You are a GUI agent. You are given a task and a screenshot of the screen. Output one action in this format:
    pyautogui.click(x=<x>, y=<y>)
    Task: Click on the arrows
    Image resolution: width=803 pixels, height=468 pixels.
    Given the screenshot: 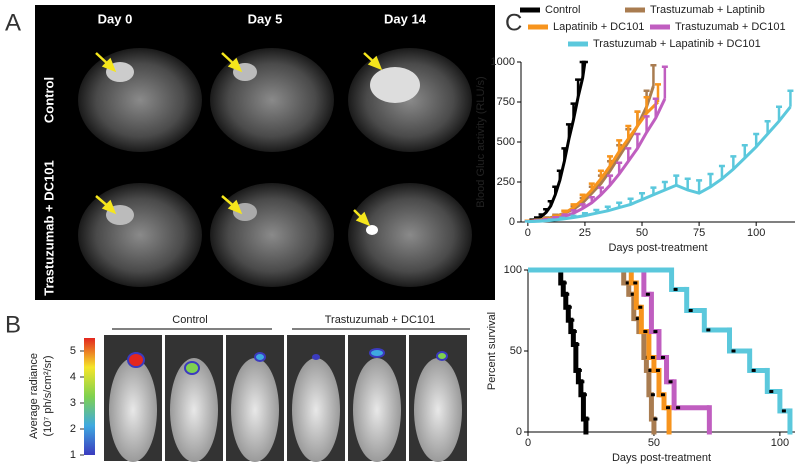 What is the action you would take?
    pyautogui.click(x=239, y=139)
    